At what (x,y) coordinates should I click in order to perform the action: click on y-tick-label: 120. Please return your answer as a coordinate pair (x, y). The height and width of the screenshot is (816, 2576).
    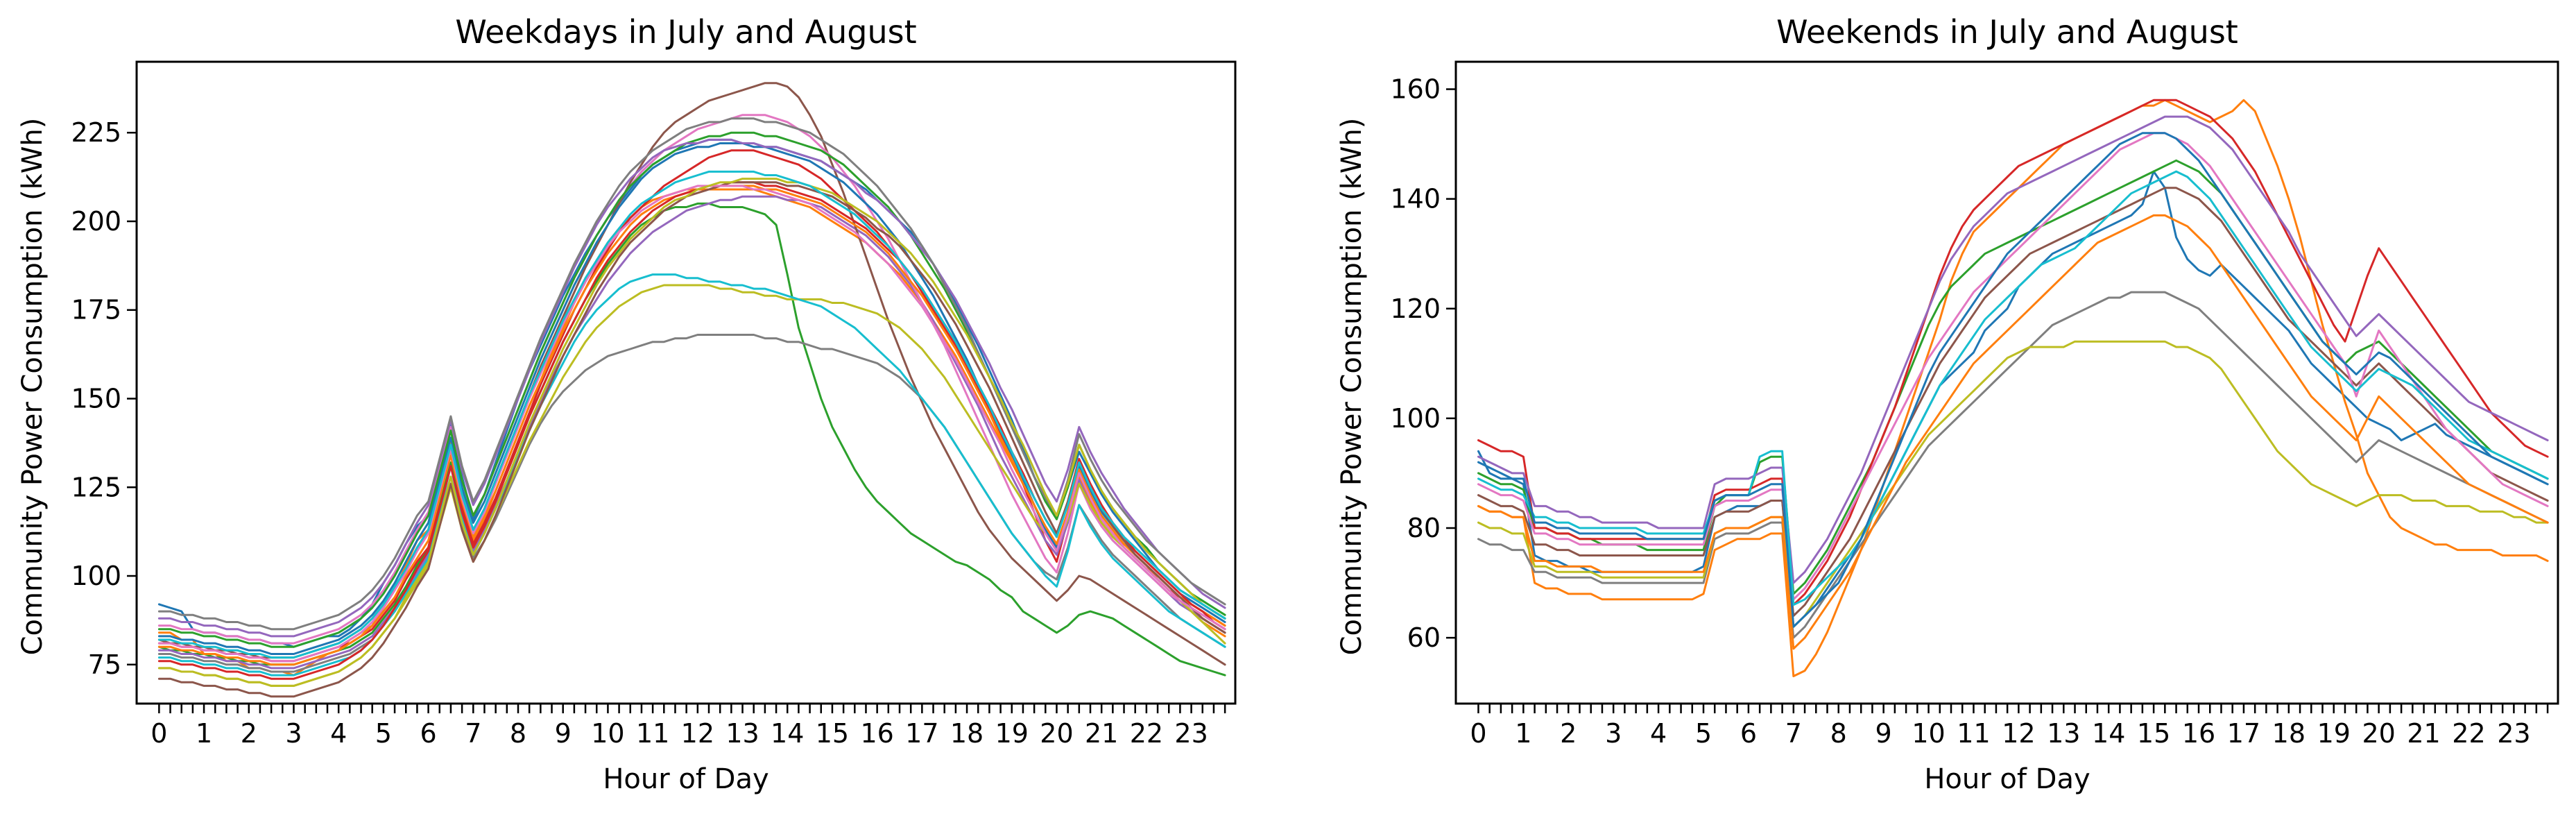
    Looking at the image, I should click on (1415, 309).